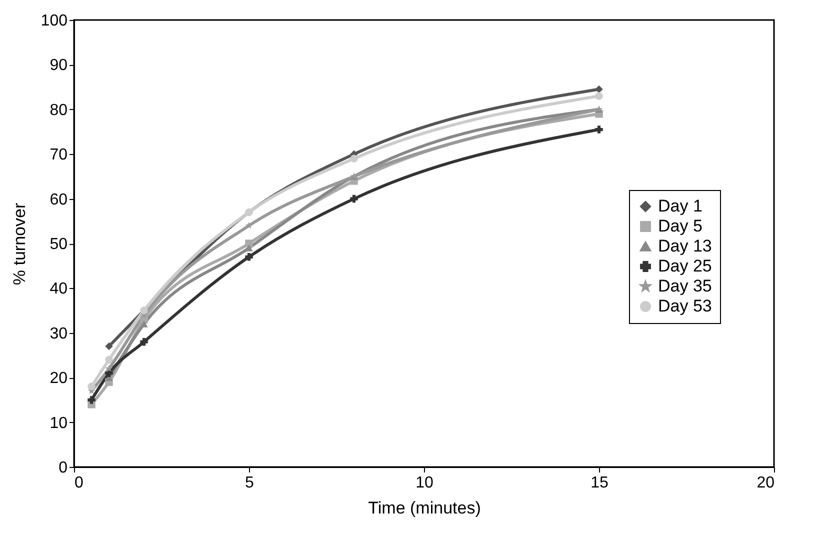  Describe the element at coordinates (680, 206) in the screenshot. I see `legend-label: Day 1` at that location.